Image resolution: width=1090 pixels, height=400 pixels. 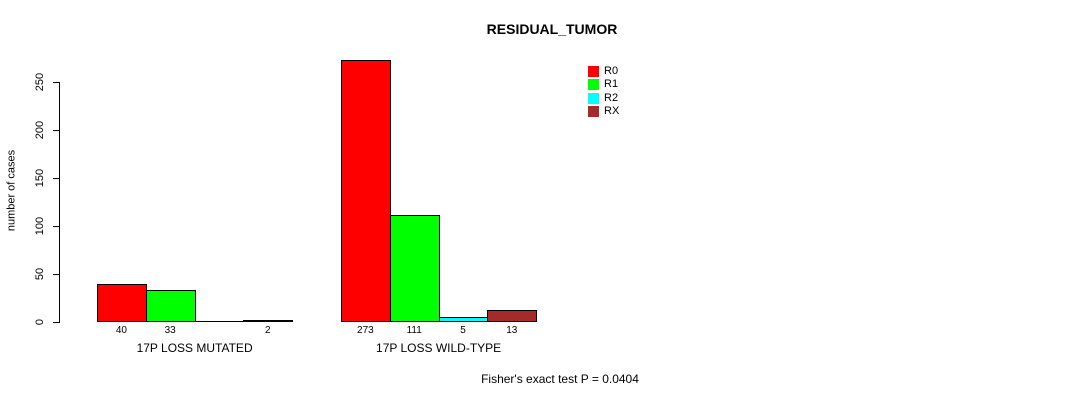 I want to click on bar-value-label: 111, so click(x=414, y=330).